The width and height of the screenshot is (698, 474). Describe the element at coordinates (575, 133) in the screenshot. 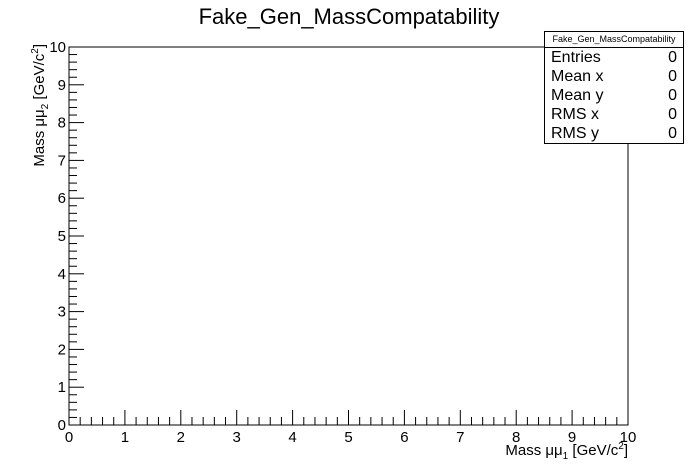

I see `stat-name: RMS y` at that location.